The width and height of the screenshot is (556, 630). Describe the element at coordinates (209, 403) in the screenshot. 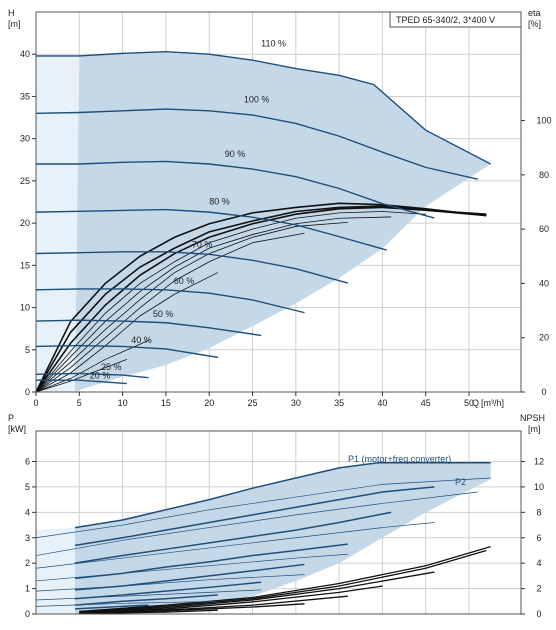

I see `flow-tick-label: 20` at that location.